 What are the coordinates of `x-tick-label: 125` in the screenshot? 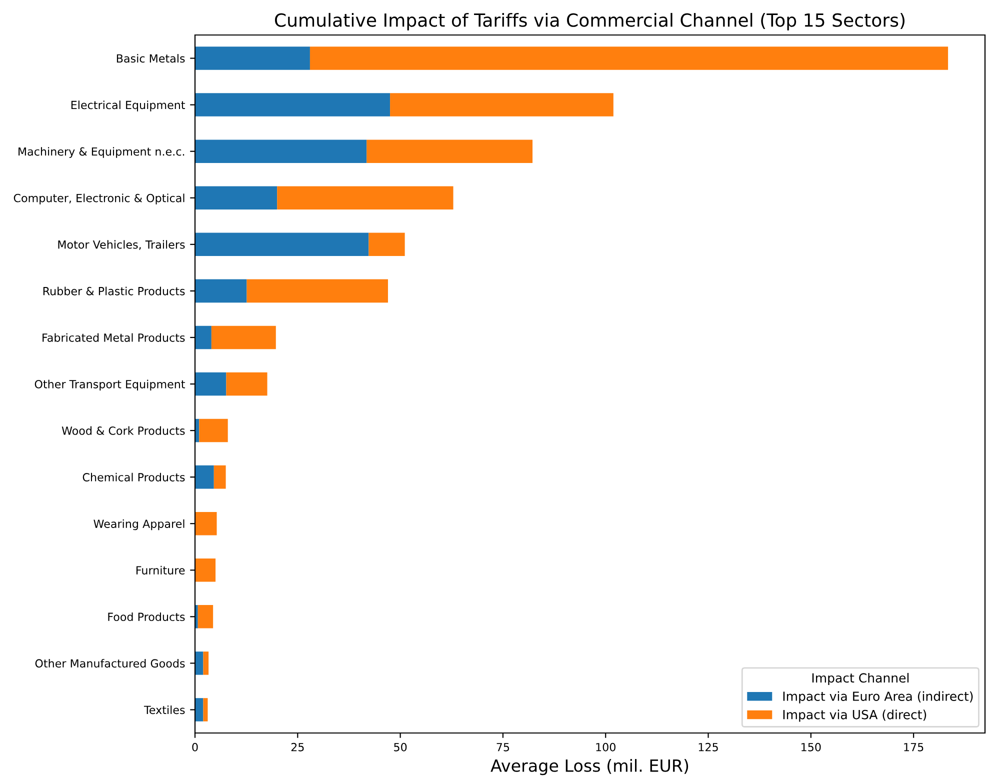 It's located at (708, 747).